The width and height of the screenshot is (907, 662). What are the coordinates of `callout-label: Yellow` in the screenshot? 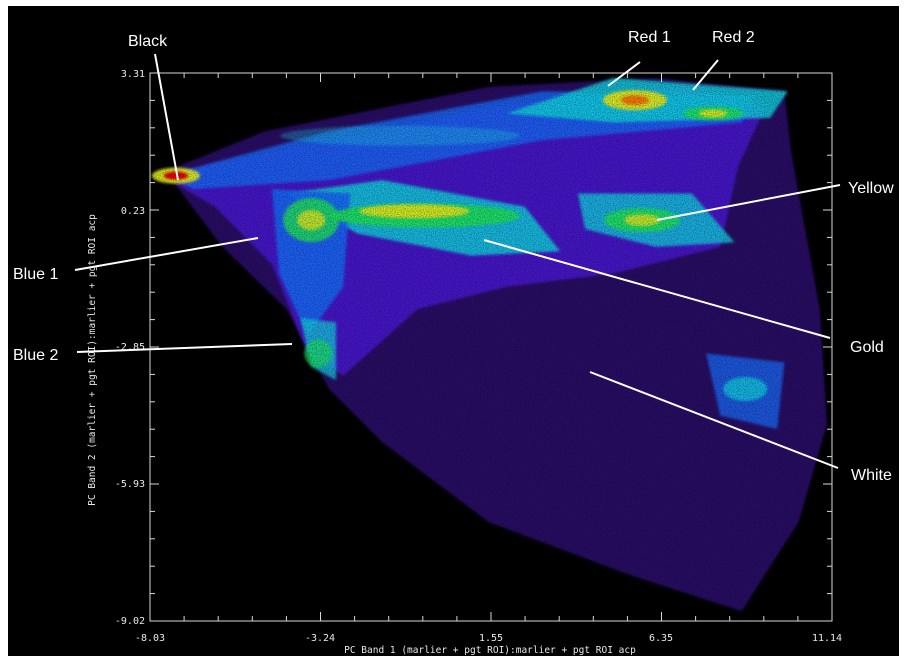 It's located at (871, 188).